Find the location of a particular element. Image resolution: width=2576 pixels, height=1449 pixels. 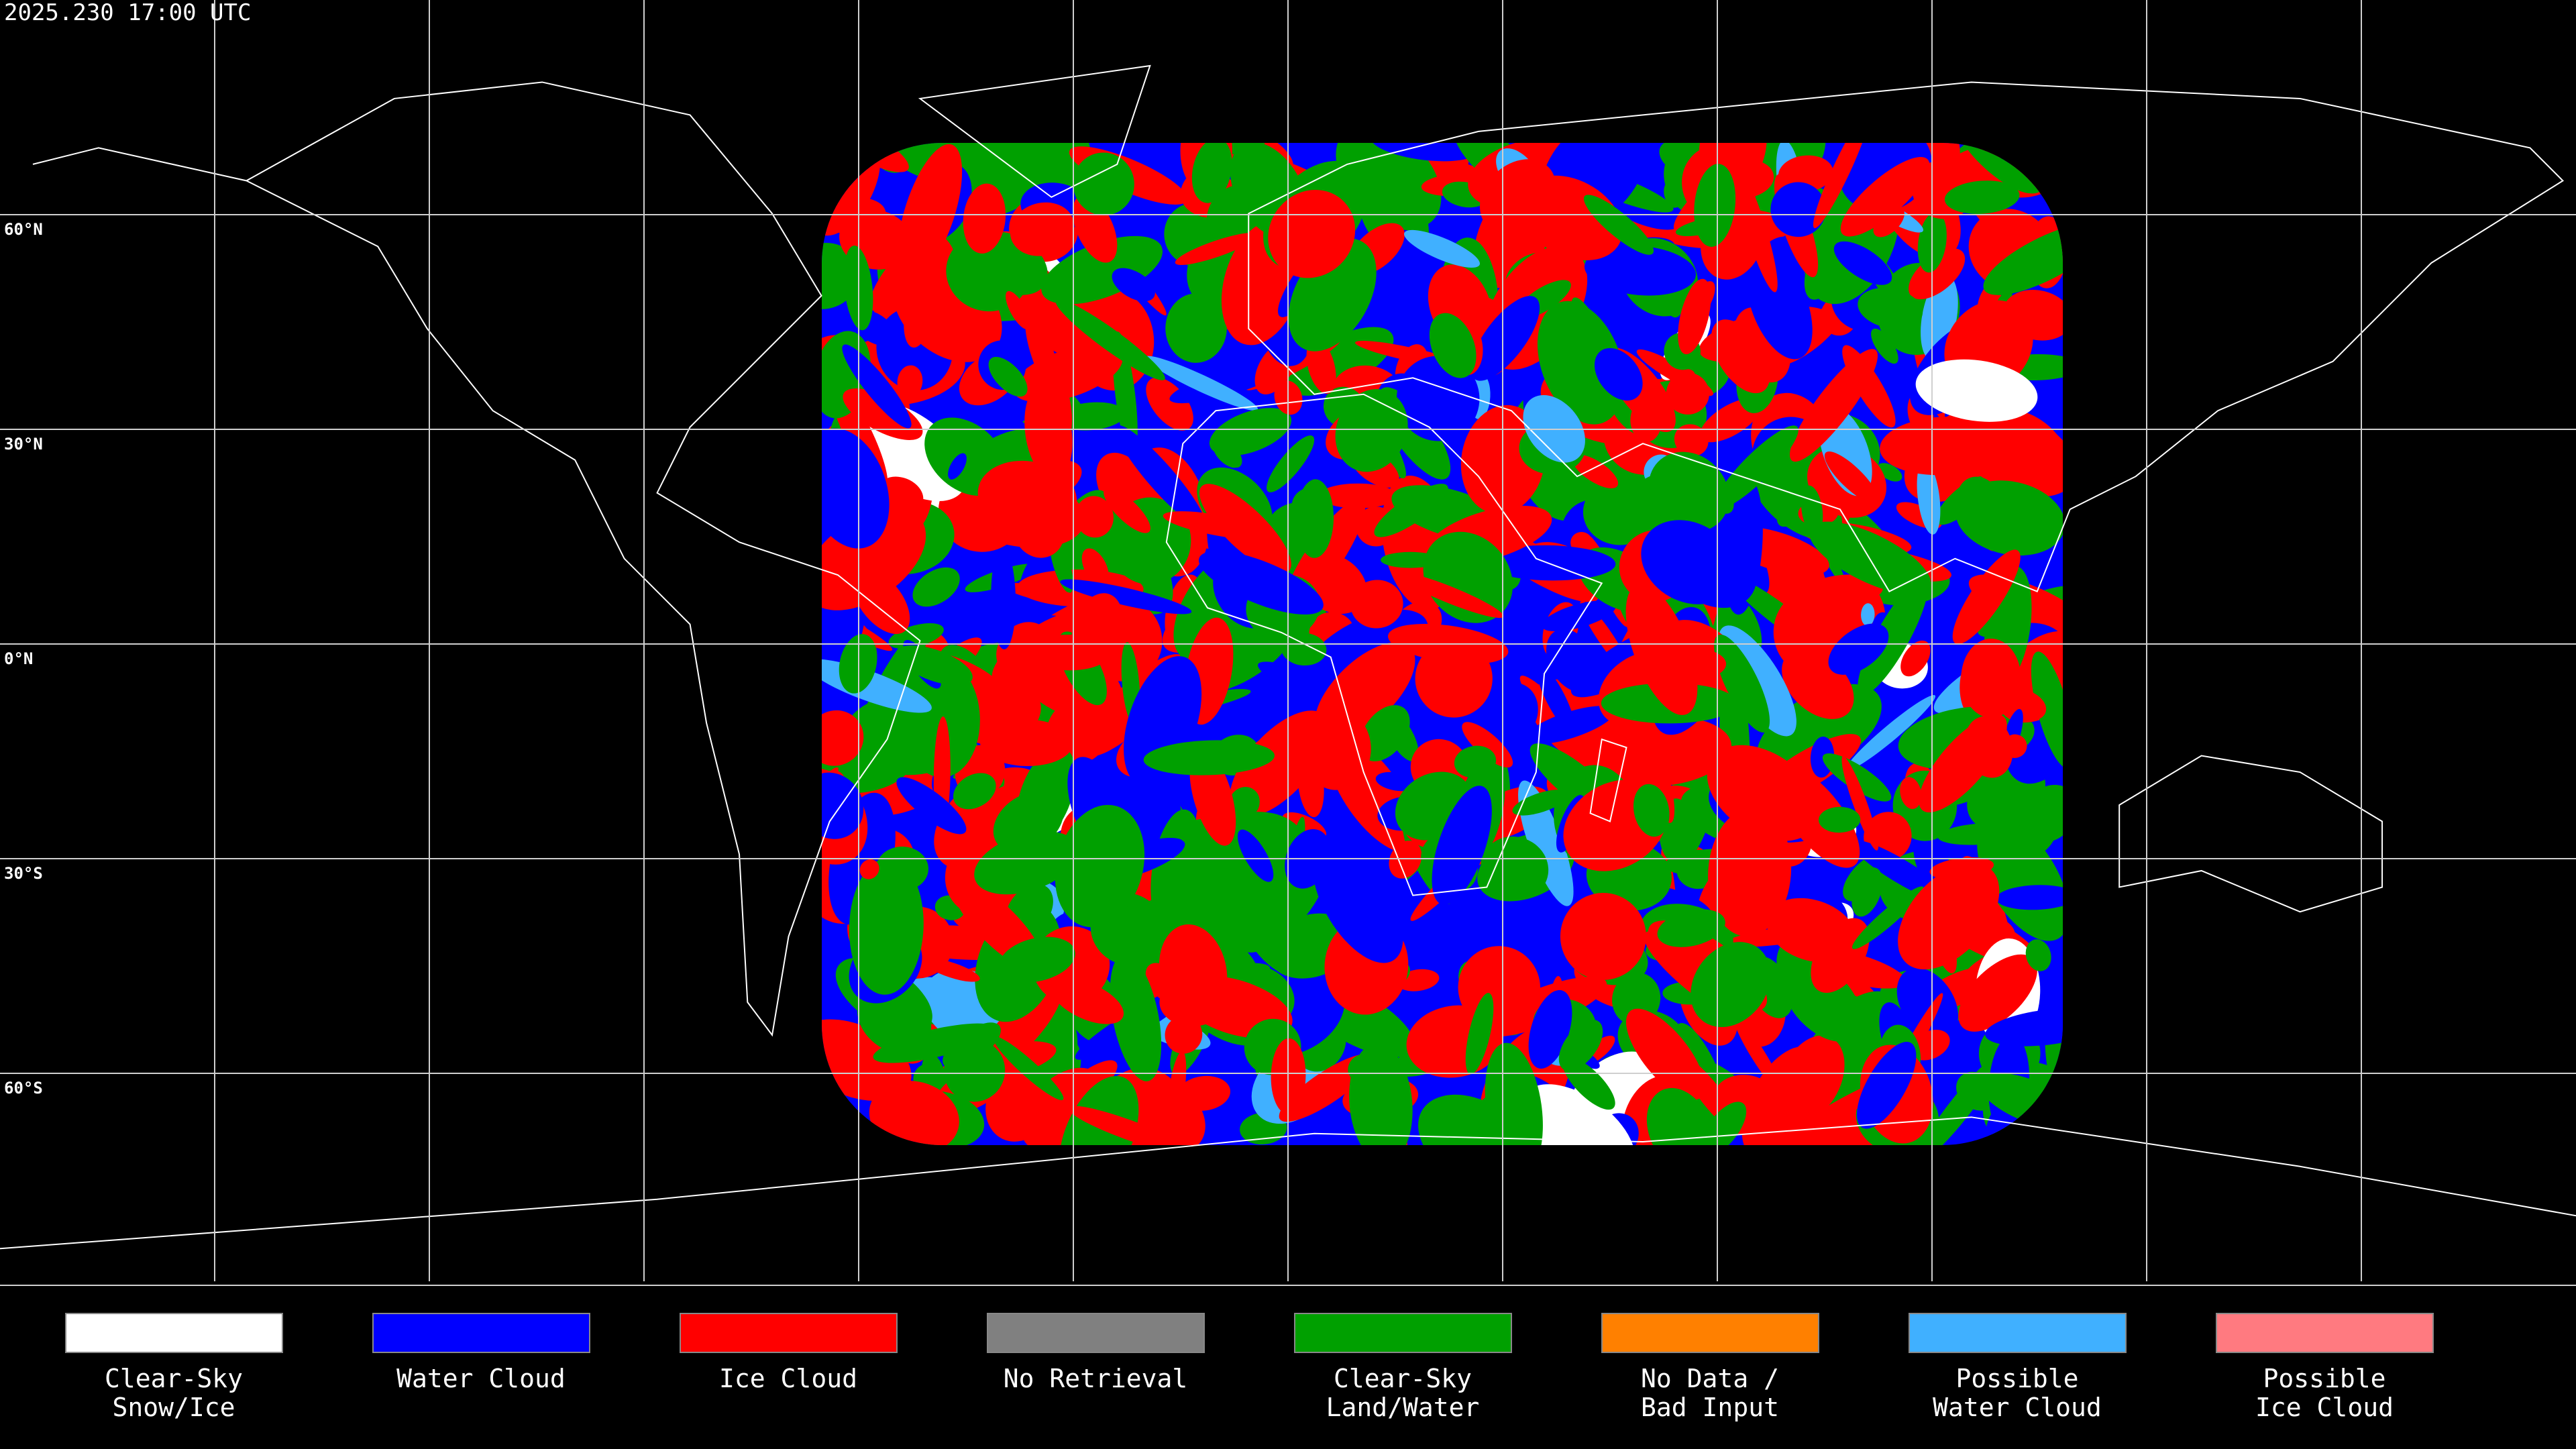

legend-label: Water Cloud is located at coordinates (481, 1378).